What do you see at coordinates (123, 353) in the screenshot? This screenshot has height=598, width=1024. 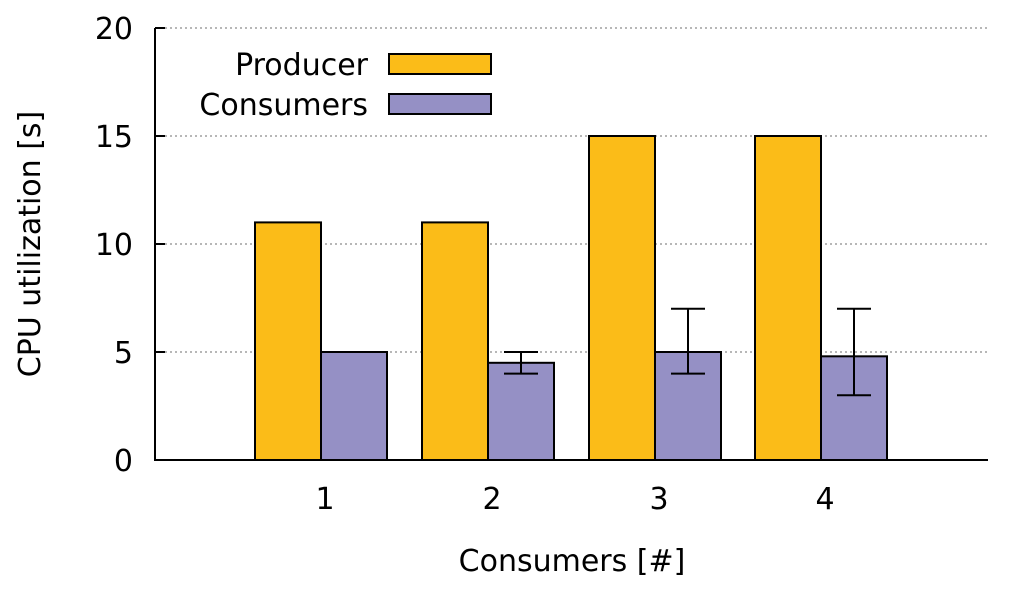 I see `y-tick-label: 5` at bounding box center [123, 353].